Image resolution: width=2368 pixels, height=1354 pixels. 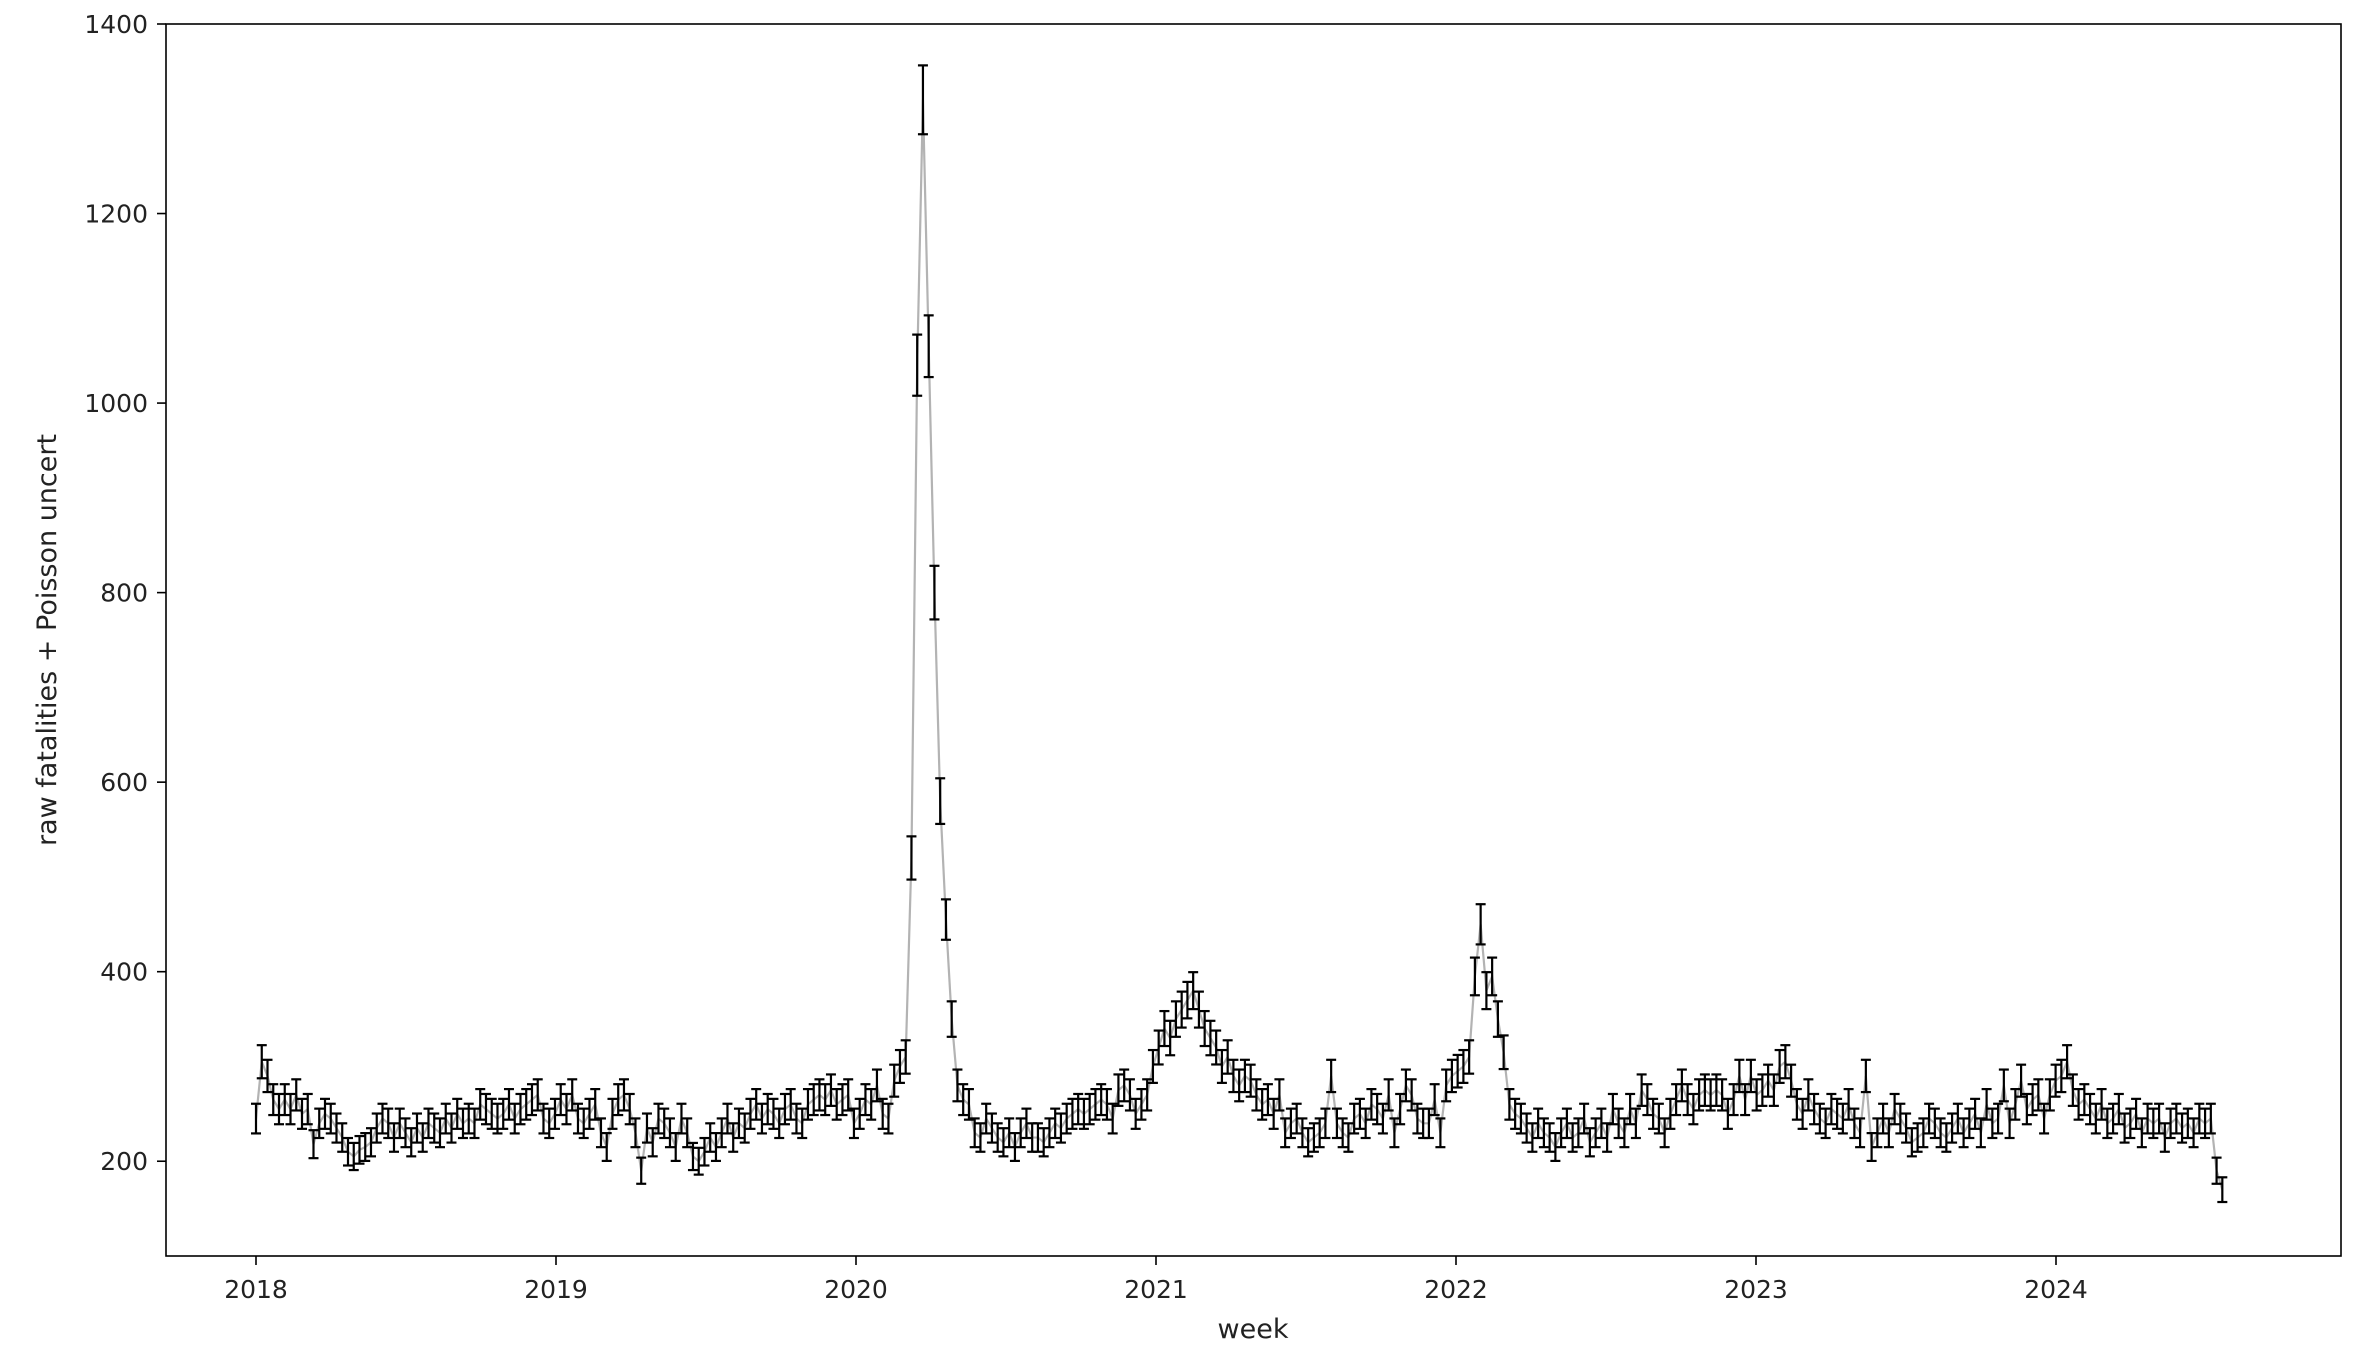 What do you see at coordinates (1756, 1289) in the screenshot?
I see `x-tick-label: 2023` at bounding box center [1756, 1289].